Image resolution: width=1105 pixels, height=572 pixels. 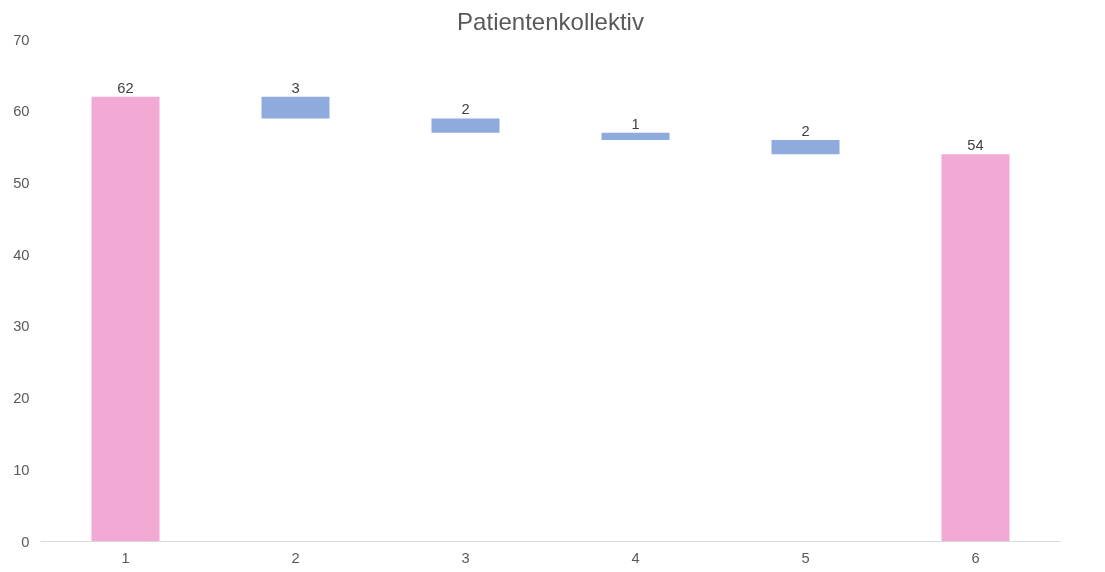 I want to click on y-tick-label: 40, so click(x=21, y=254).